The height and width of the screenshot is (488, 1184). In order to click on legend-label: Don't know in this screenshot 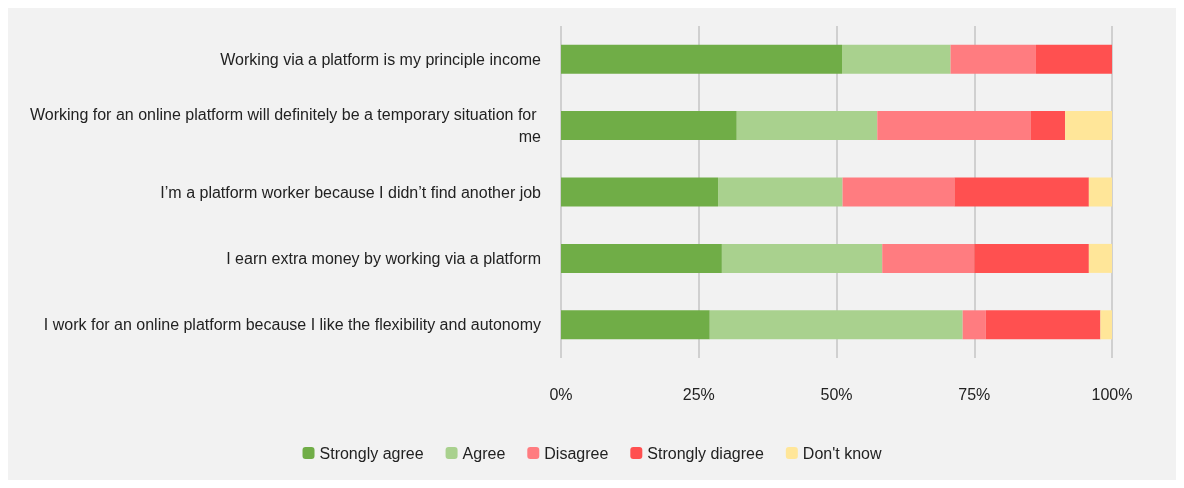, I will do `click(842, 453)`.